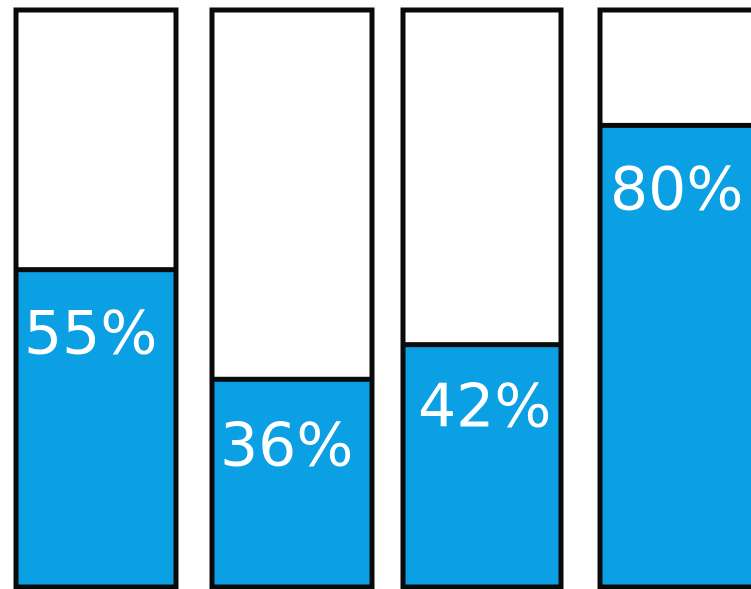 Image resolution: width=751 pixels, height=589 pixels. Describe the element at coordinates (90, 334) in the screenshot. I see `bar-value-label-1: 55%` at that location.